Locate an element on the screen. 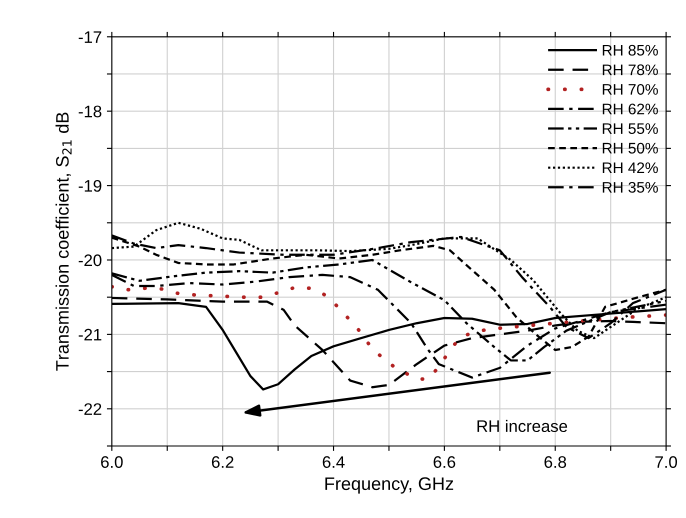  legend-label: RH 85% is located at coordinates (630, 50).